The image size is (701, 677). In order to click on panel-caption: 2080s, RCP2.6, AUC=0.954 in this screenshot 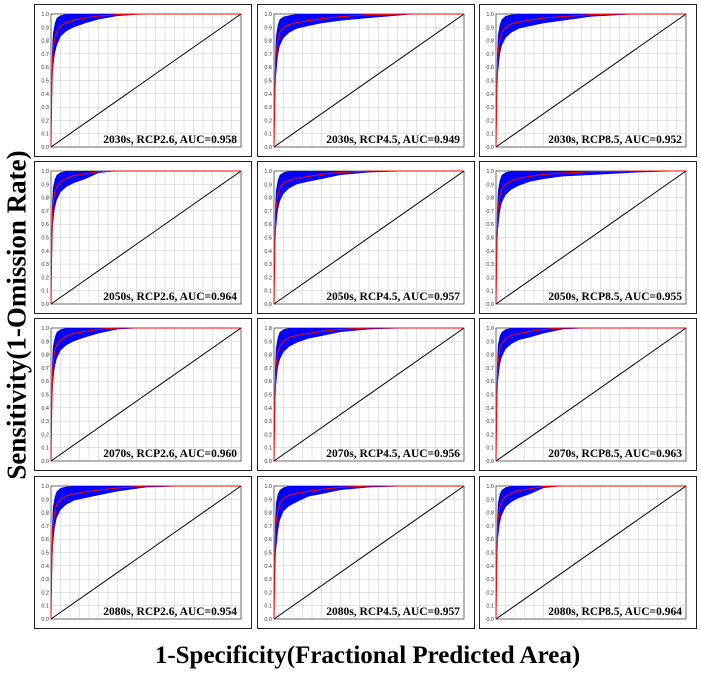, I will do `click(170, 612)`.